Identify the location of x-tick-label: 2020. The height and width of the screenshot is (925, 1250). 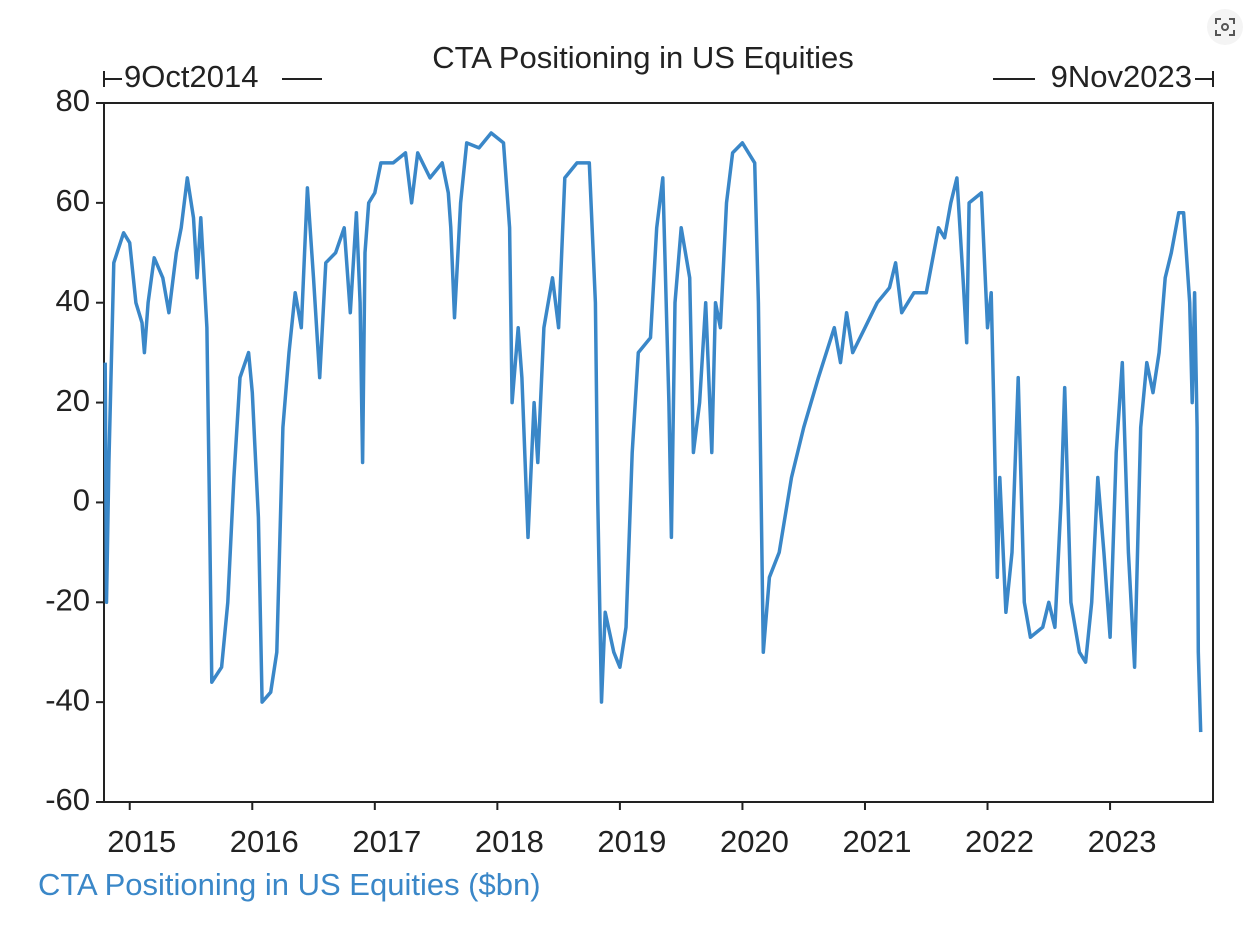
(754, 841).